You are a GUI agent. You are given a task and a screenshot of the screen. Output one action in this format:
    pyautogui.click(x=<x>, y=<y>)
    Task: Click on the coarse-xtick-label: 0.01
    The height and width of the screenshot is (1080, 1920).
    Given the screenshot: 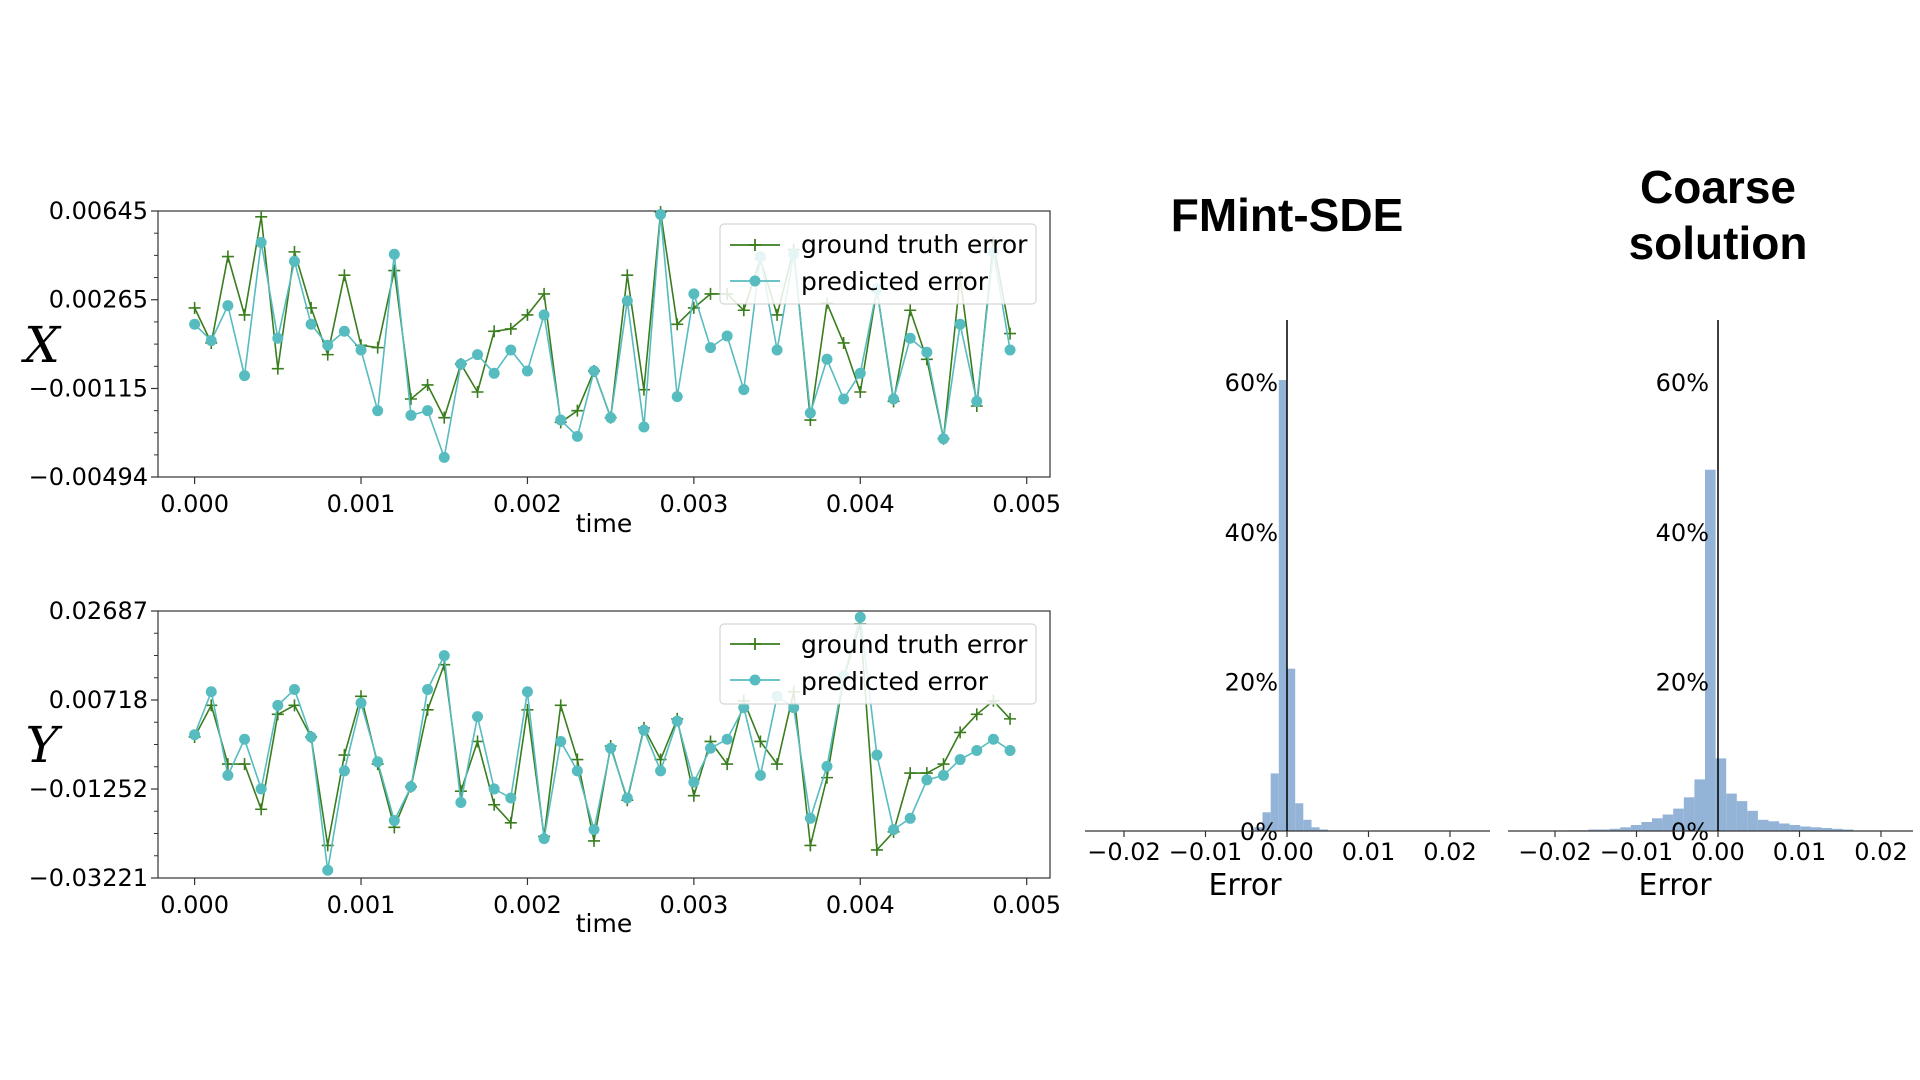 What is the action you would take?
    pyautogui.click(x=1799, y=852)
    